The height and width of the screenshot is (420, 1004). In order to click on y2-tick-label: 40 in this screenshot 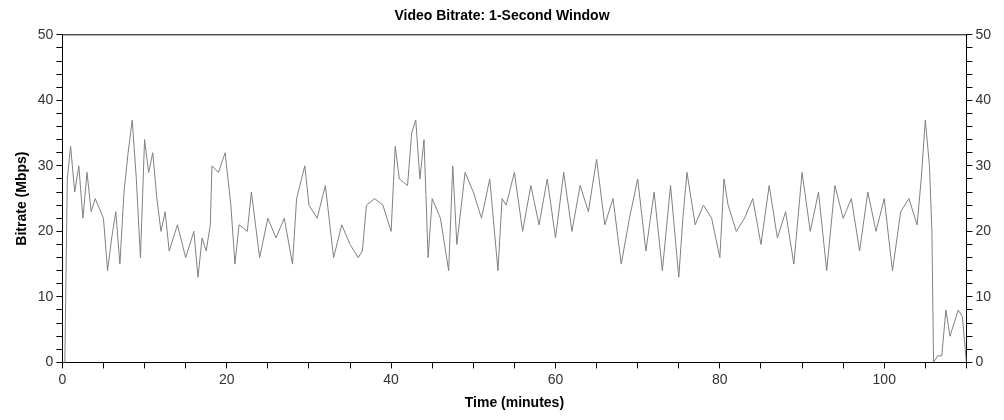, I will do `click(983, 99)`.